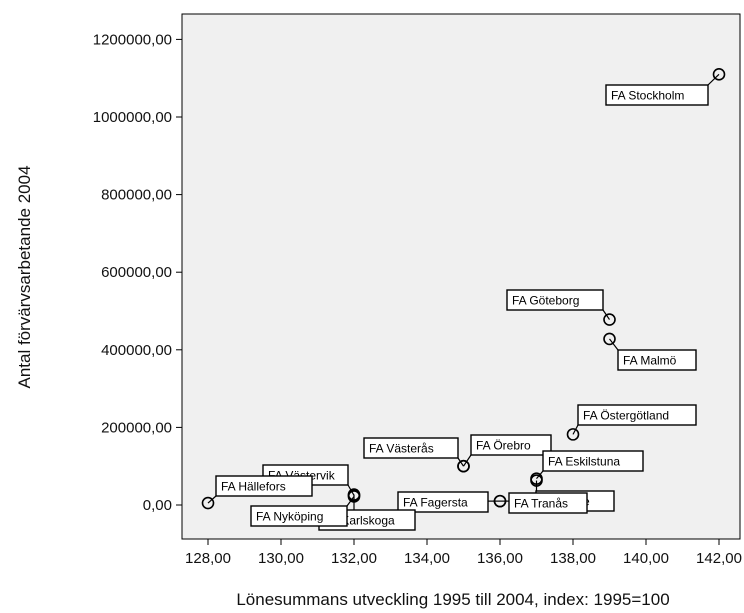  What do you see at coordinates (253, 487) in the screenshot?
I see `point-label: FA Hällefors` at bounding box center [253, 487].